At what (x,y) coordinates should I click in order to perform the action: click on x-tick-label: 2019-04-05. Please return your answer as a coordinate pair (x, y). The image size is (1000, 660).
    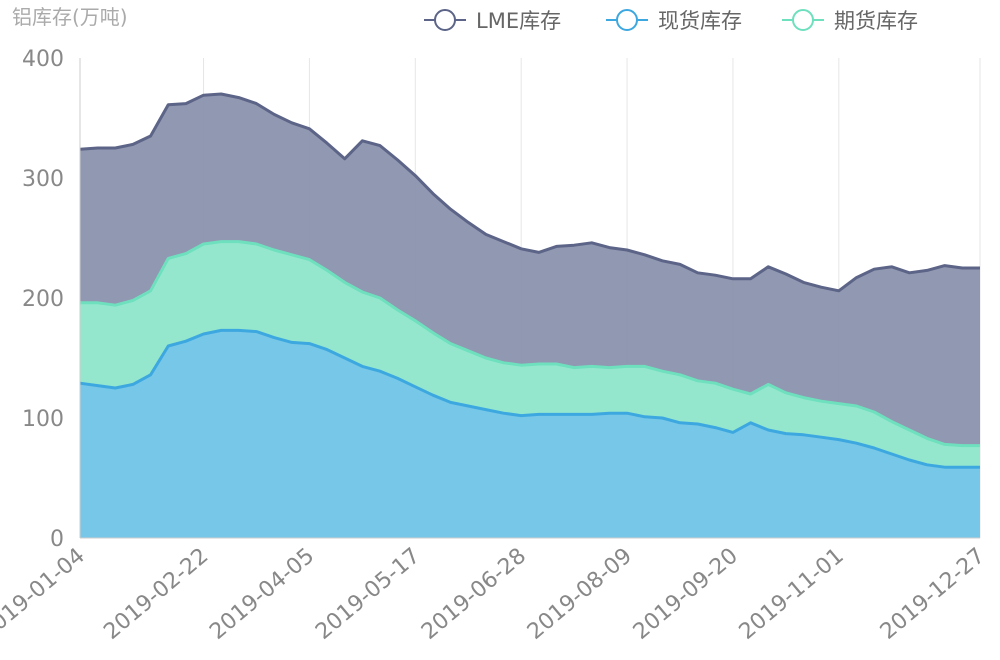
    Looking at the image, I should click on (262, 593).